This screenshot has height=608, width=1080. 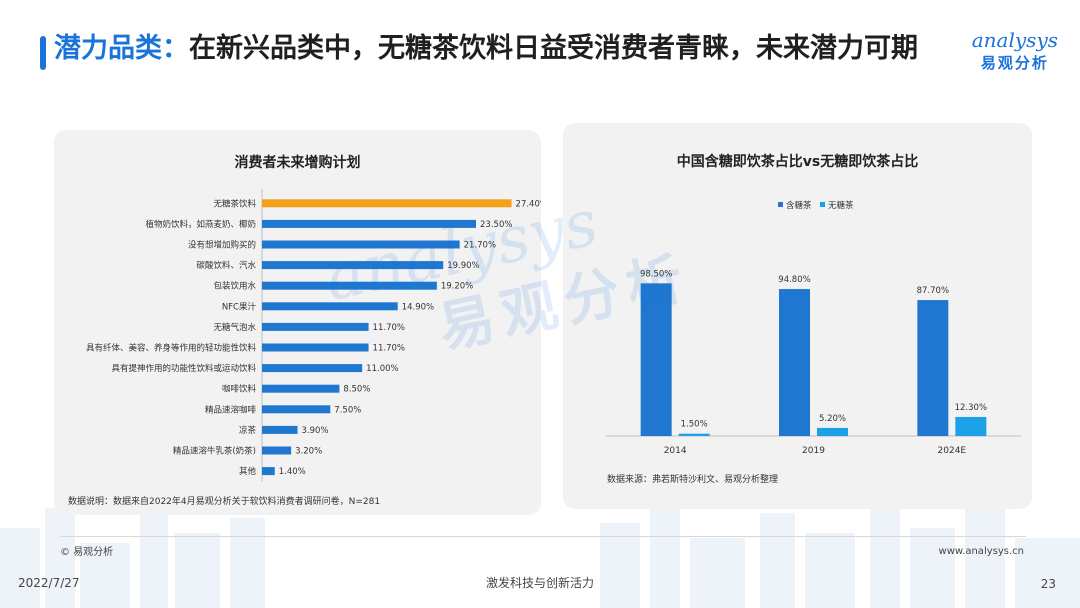 What do you see at coordinates (543, 536) in the screenshot?
I see `footer-divider` at bounding box center [543, 536].